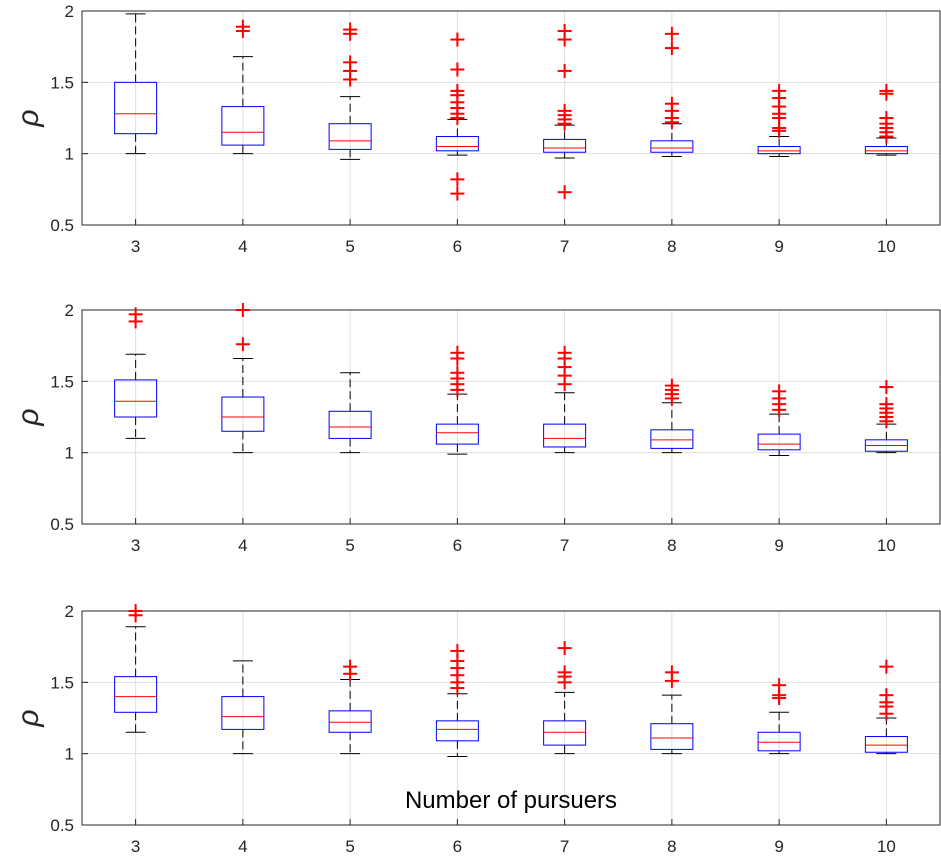 The width and height of the screenshot is (941, 861). What do you see at coordinates (349, 545) in the screenshot?
I see `x-tick-label: 5` at bounding box center [349, 545].